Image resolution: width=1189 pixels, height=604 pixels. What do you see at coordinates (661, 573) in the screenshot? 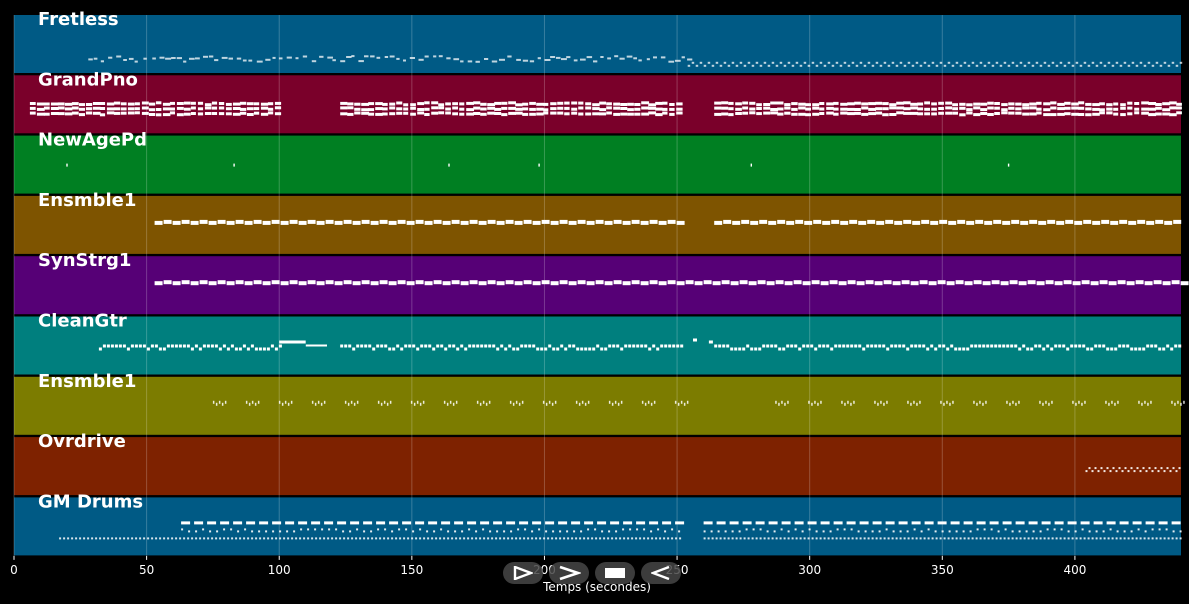
I see `back-button` at bounding box center [661, 573].